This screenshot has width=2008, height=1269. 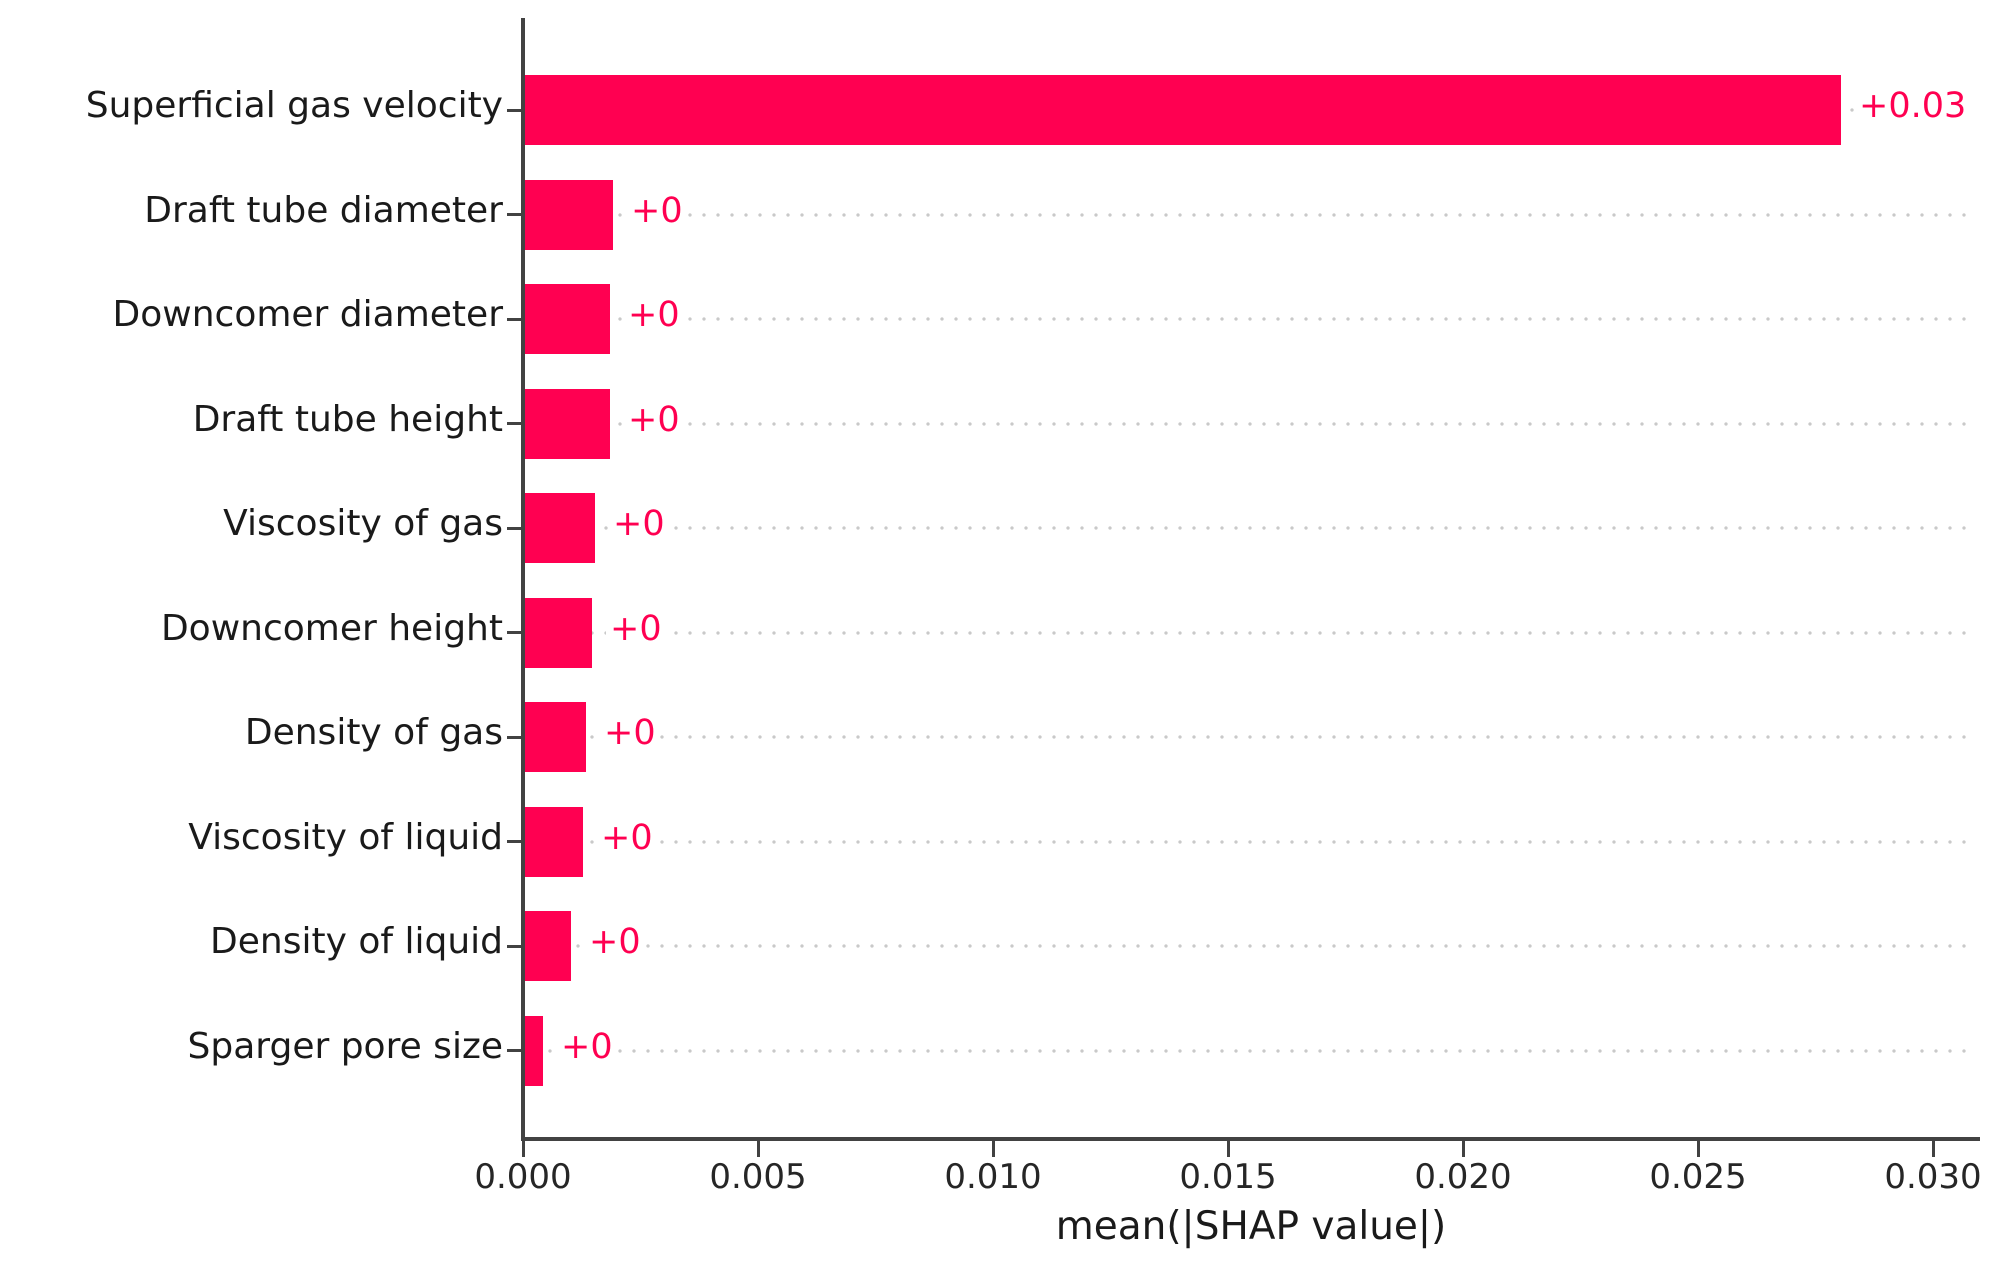 I want to click on x-axis-tick-label: 0.020, so click(x=1463, y=1177).